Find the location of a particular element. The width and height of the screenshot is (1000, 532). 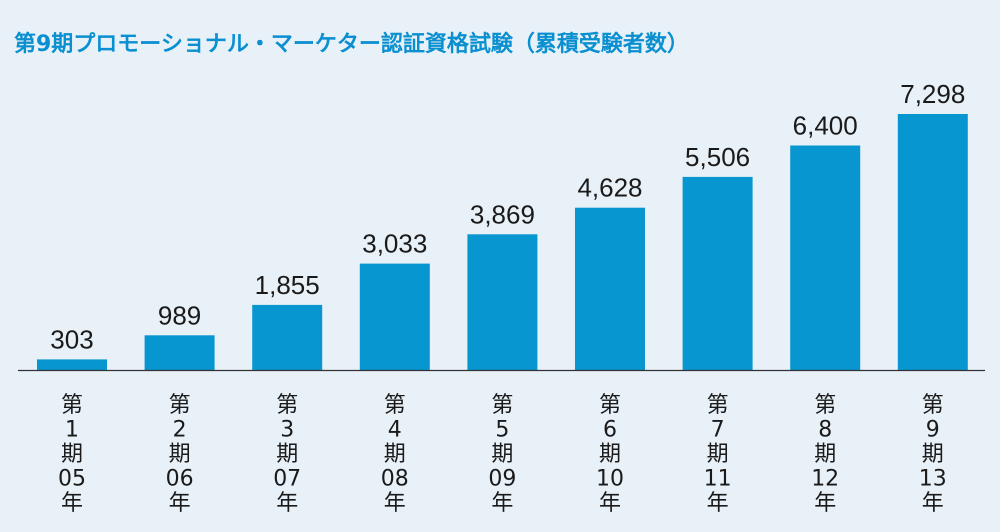

bar-value-label-4: 3,033 is located at coordinates (394, 244).